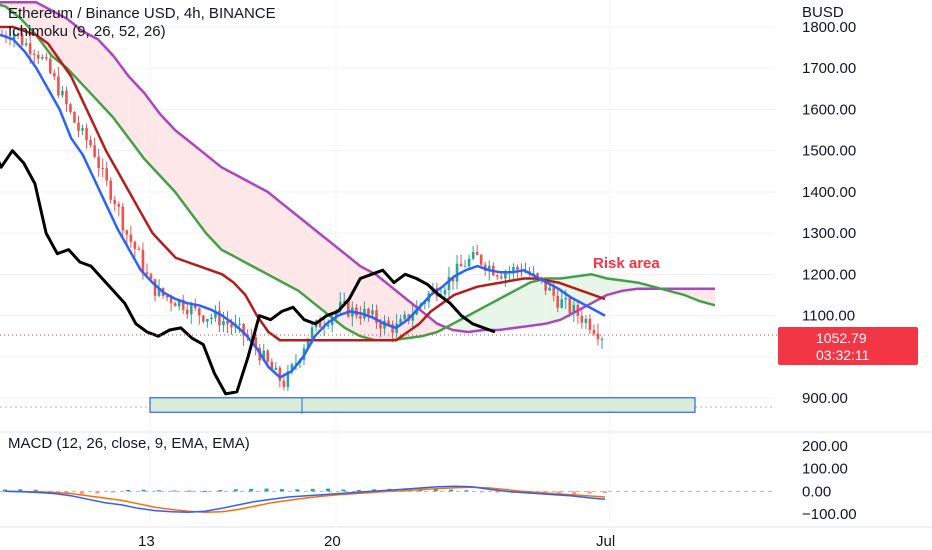 Image resolution: width=932 pixels, height=550 pixels. Describe the element at coordinates (142, 13) in the screenshot. I see `chart-title: Ethereum / Binance USD, 4h, BINANCE` at that location.